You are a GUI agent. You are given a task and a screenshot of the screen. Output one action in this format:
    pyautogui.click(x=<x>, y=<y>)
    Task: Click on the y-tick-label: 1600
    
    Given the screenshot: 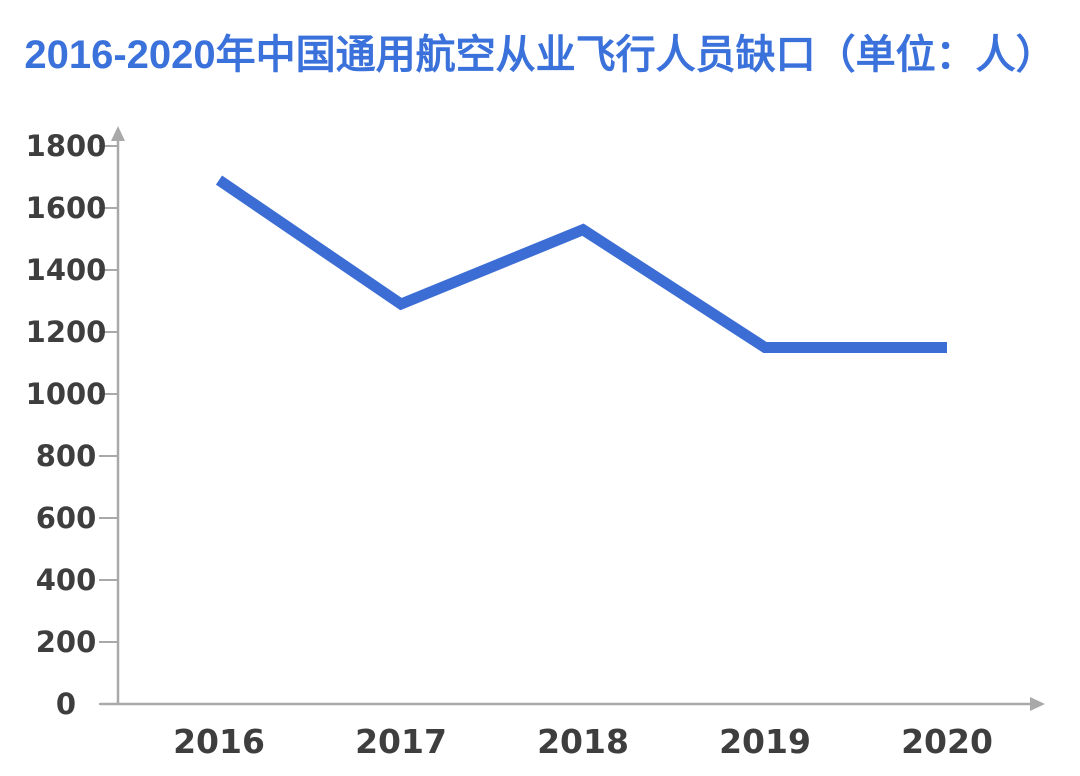 What is the action you would take?
    pyautogui.click(x=66, y=208)
    